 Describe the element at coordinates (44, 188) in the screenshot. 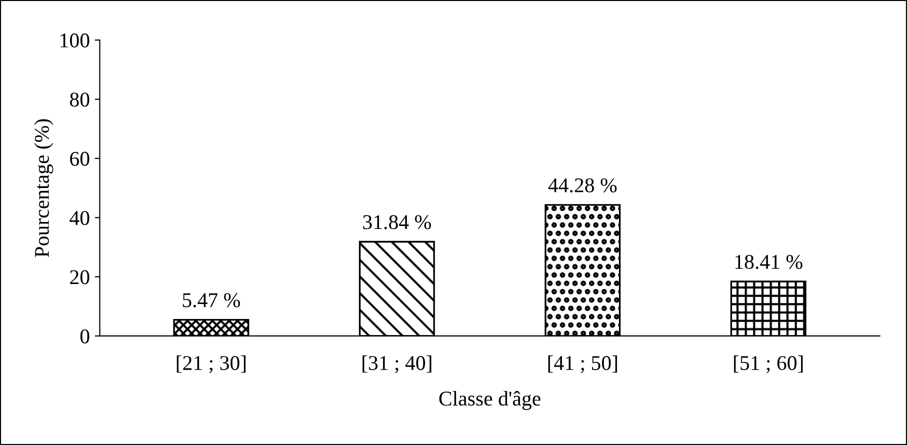

I see `y-axis-title: Pourcentage (%)` at that location.